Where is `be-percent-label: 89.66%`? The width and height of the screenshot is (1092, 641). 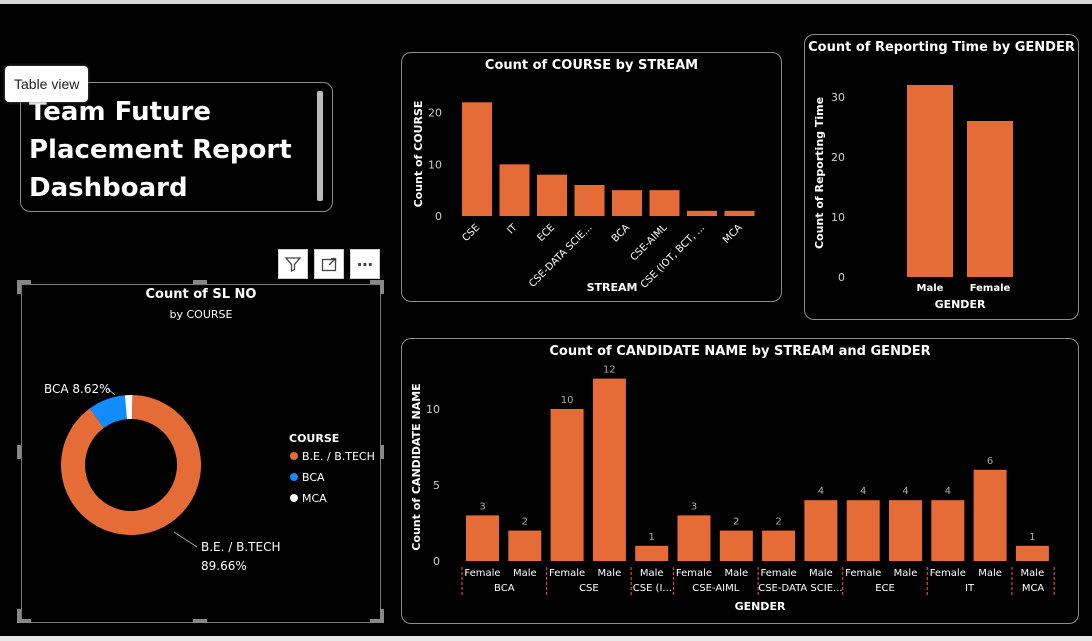 be-percent-label: 89.66% is located at coordinates (224, 566).